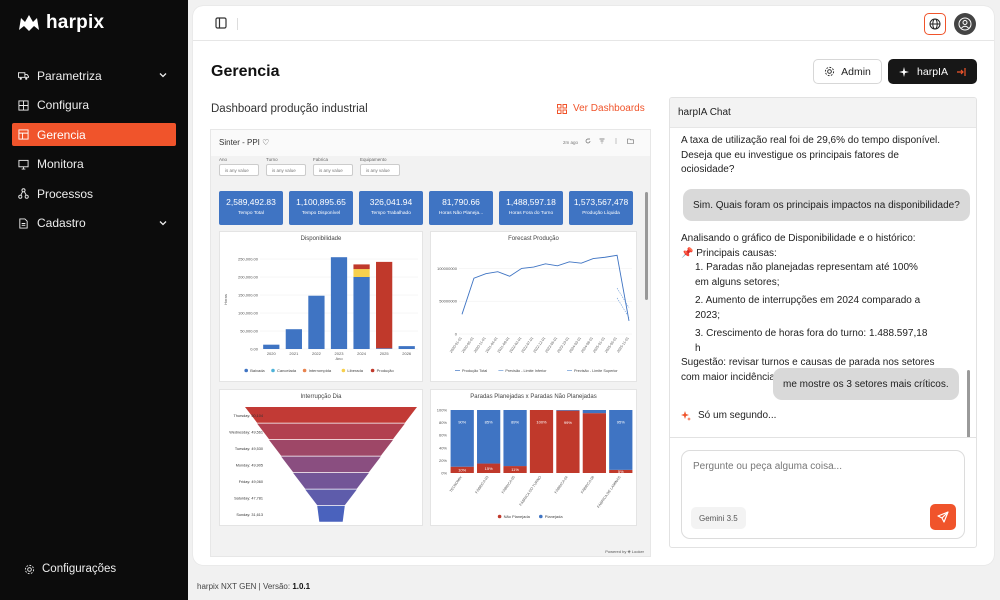 The height and width of the screenshot is (600, 1000). Describe the element at coordinates (391, 208) in the screenshot. I see `kpi-tile: 326,041.94 Tempo Trabalhado` at that location.